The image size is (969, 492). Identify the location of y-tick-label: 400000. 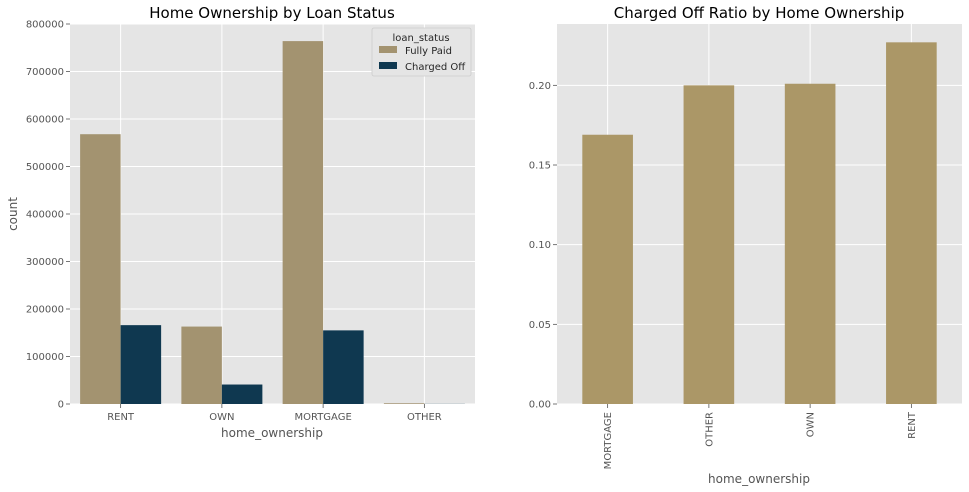
(45, 215).